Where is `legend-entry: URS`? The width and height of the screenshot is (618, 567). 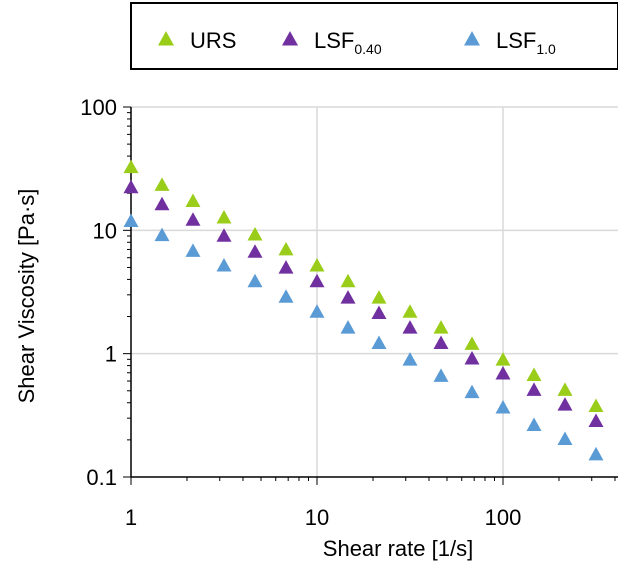 legend-entry: URS is located at coordinates (197, 40).